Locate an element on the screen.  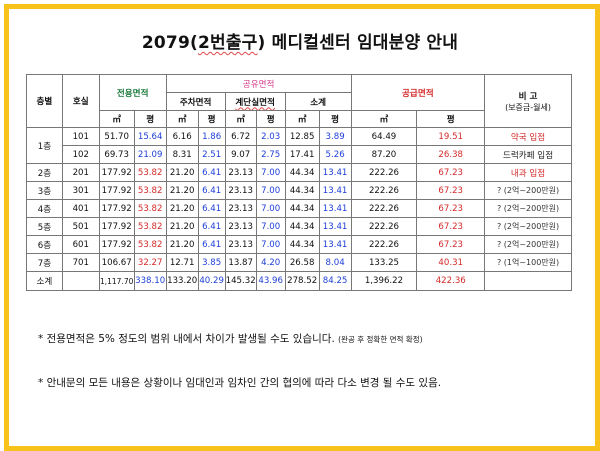
remark-cell: 드럭카페 입점 is located at coordinates (528, 154).